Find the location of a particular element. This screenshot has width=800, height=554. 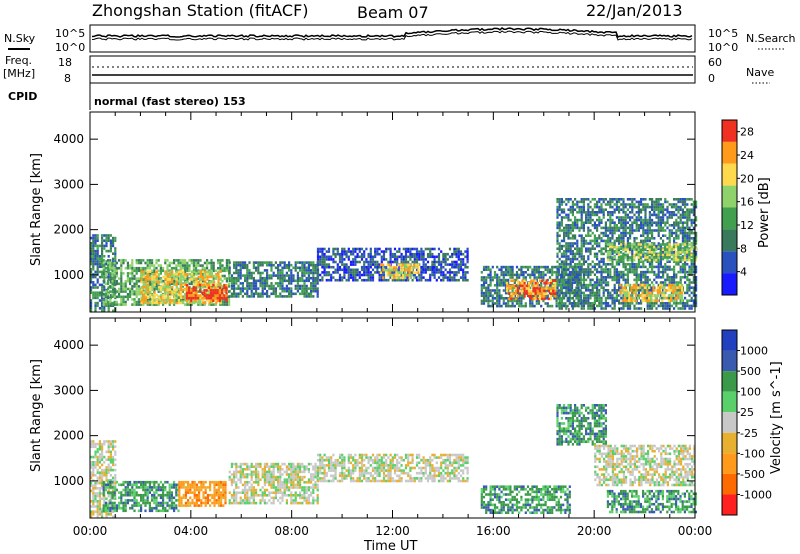

station-title: Zhongshan Station (fitACF) is located at coordinates (200, 10).